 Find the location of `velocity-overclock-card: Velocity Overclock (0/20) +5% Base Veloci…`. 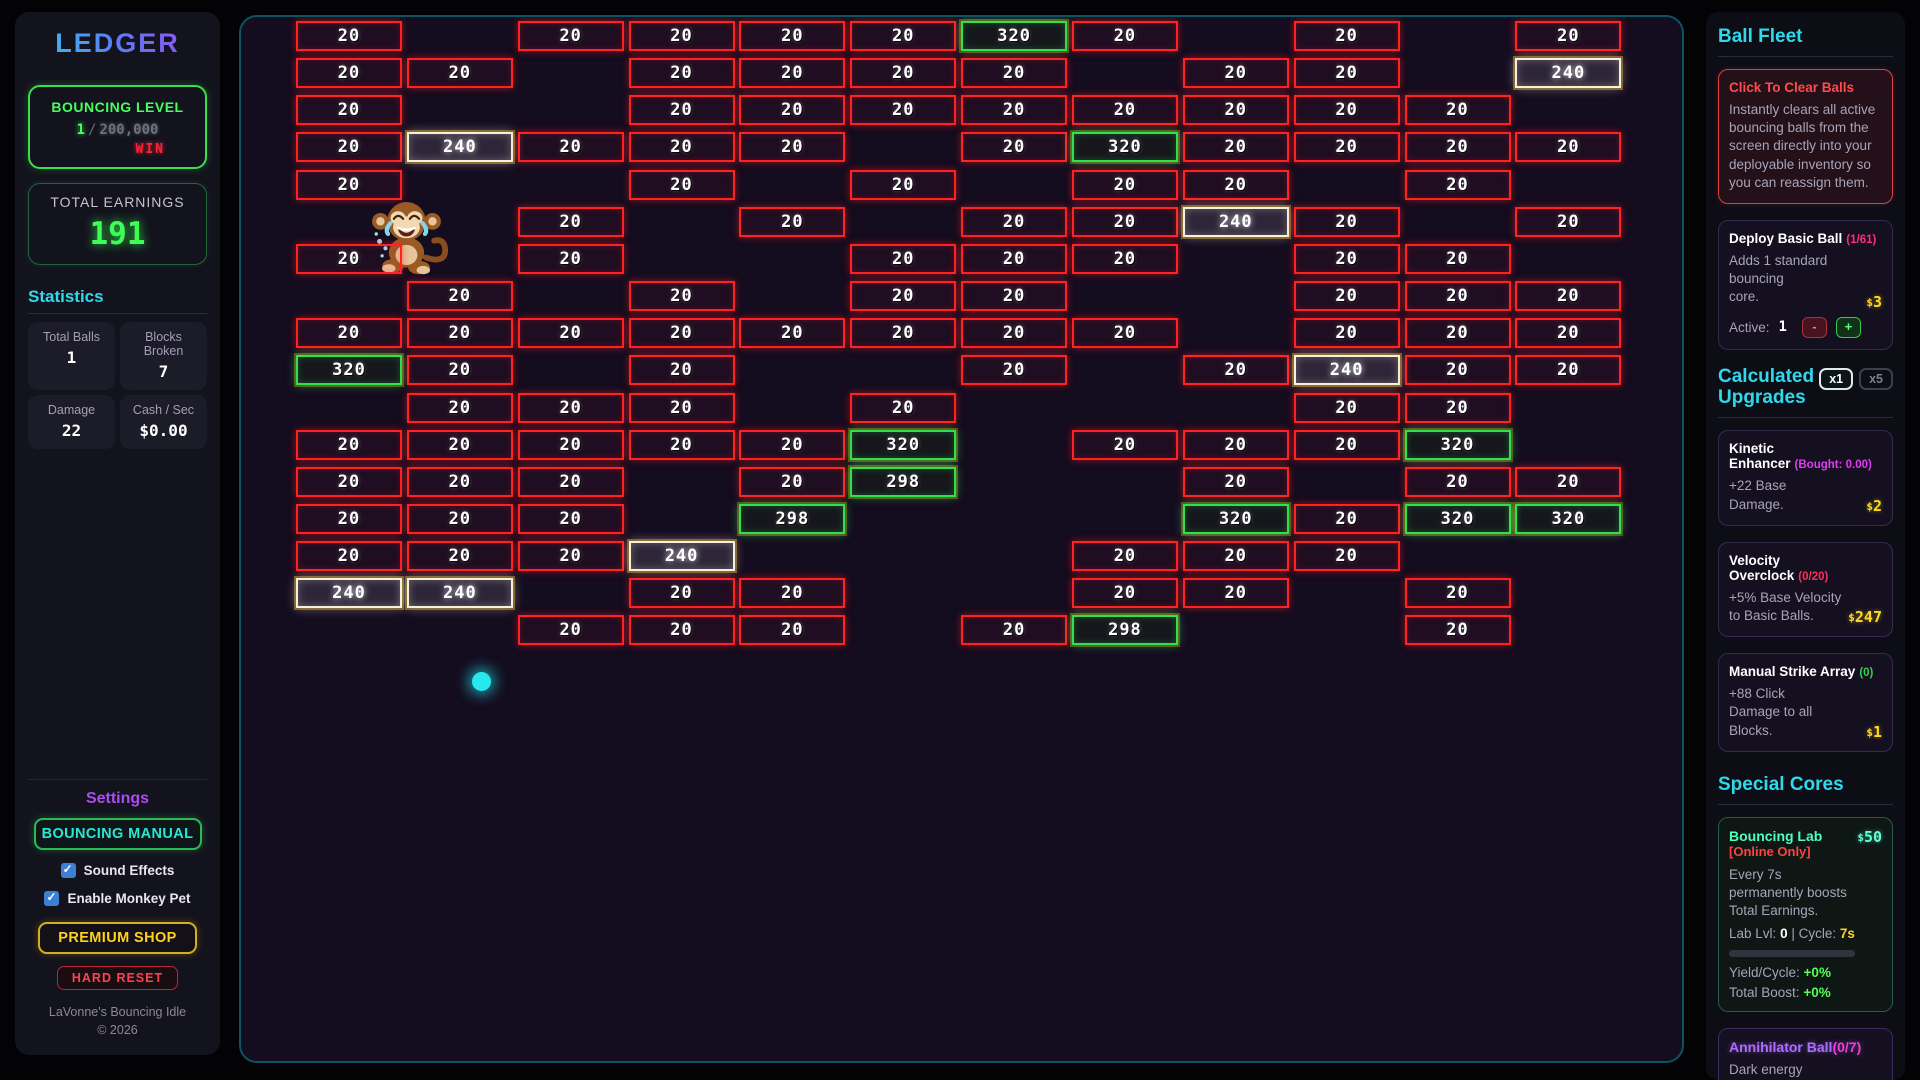

velocity-overclock-card: Velocity Overclock (0/20) +5% Base Veloci… is located at coordinates (1805, 589).